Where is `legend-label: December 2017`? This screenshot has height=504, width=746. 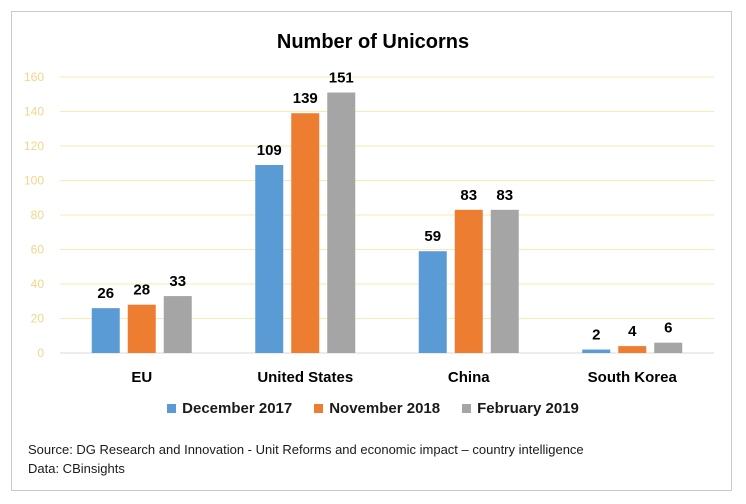
legend-label: December 2017 is located at coordinates (237, 408).